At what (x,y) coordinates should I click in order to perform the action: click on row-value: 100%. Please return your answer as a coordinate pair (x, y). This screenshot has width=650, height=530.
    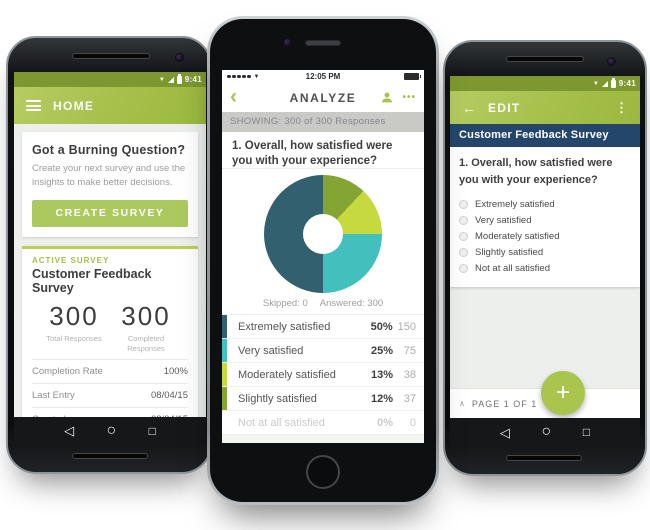
    Looking at the image, I should click on (175, 371).